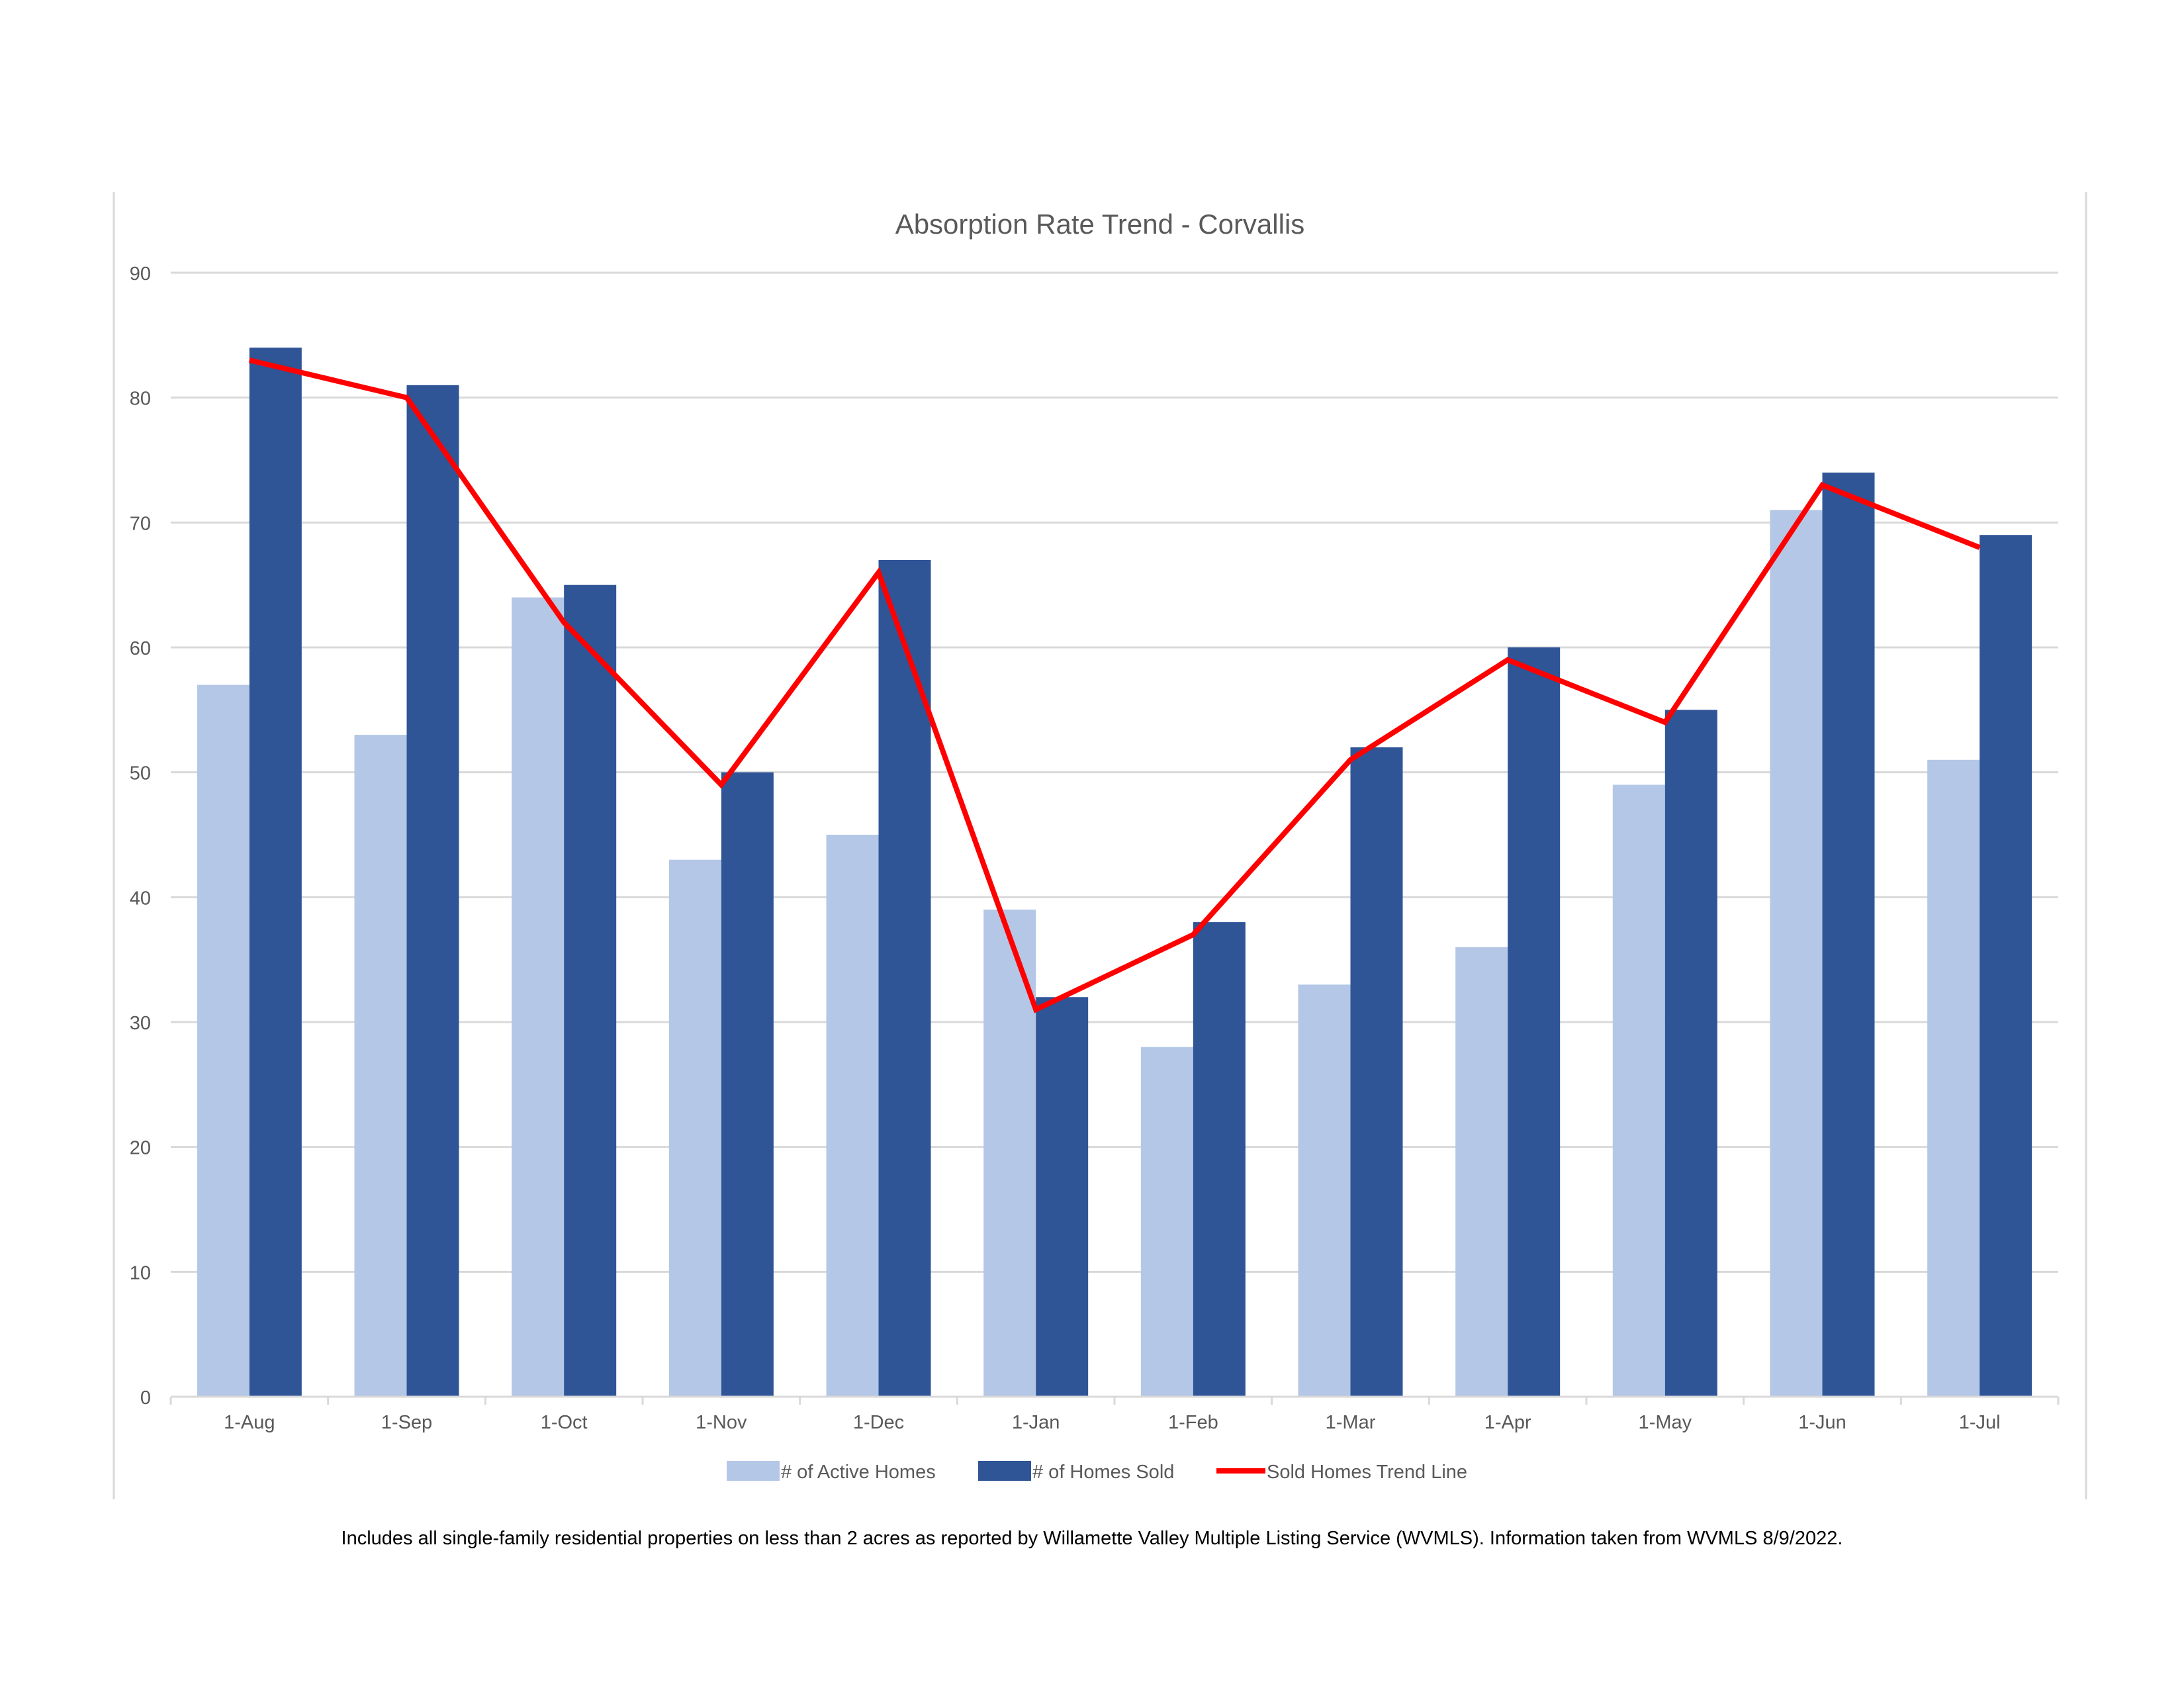 The image size is (2184, 1688). What do you see at coordinates (250, 1422) in the screenshot?
I see `x-tick-label: 1-Aug` at bounding box center [250, 1422].